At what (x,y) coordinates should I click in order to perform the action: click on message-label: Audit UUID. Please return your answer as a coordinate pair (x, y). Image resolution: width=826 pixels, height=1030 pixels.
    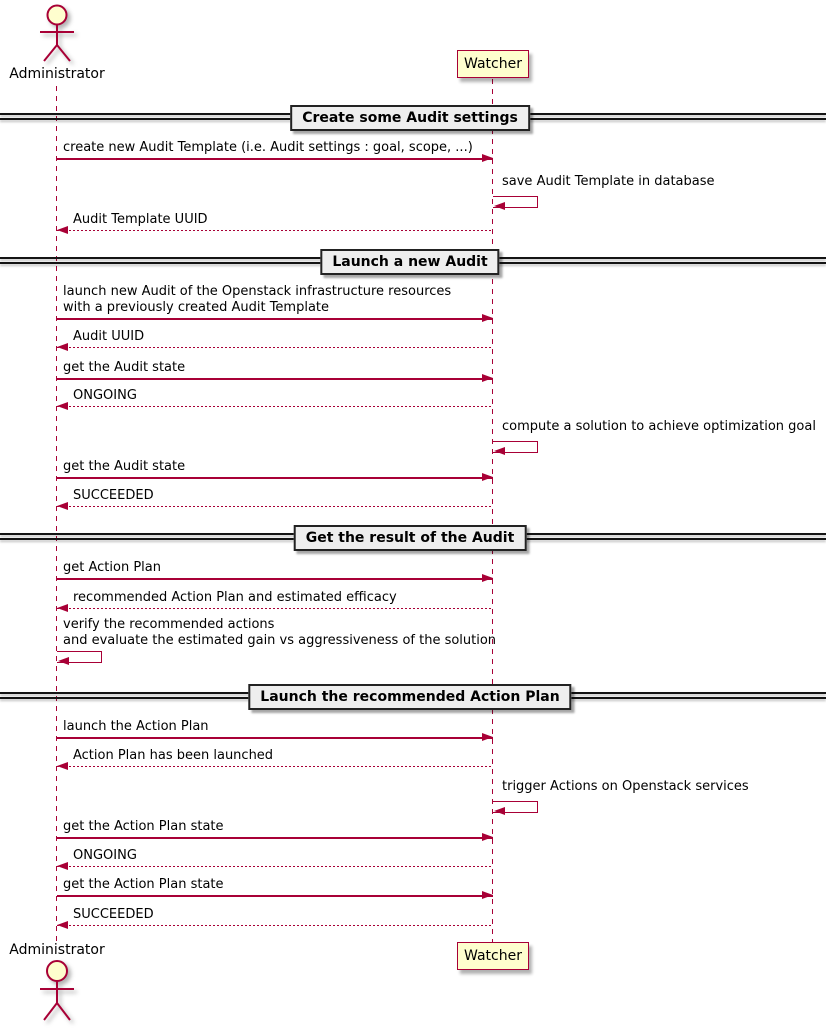
    Looking at the image, I should click on (109, 336).